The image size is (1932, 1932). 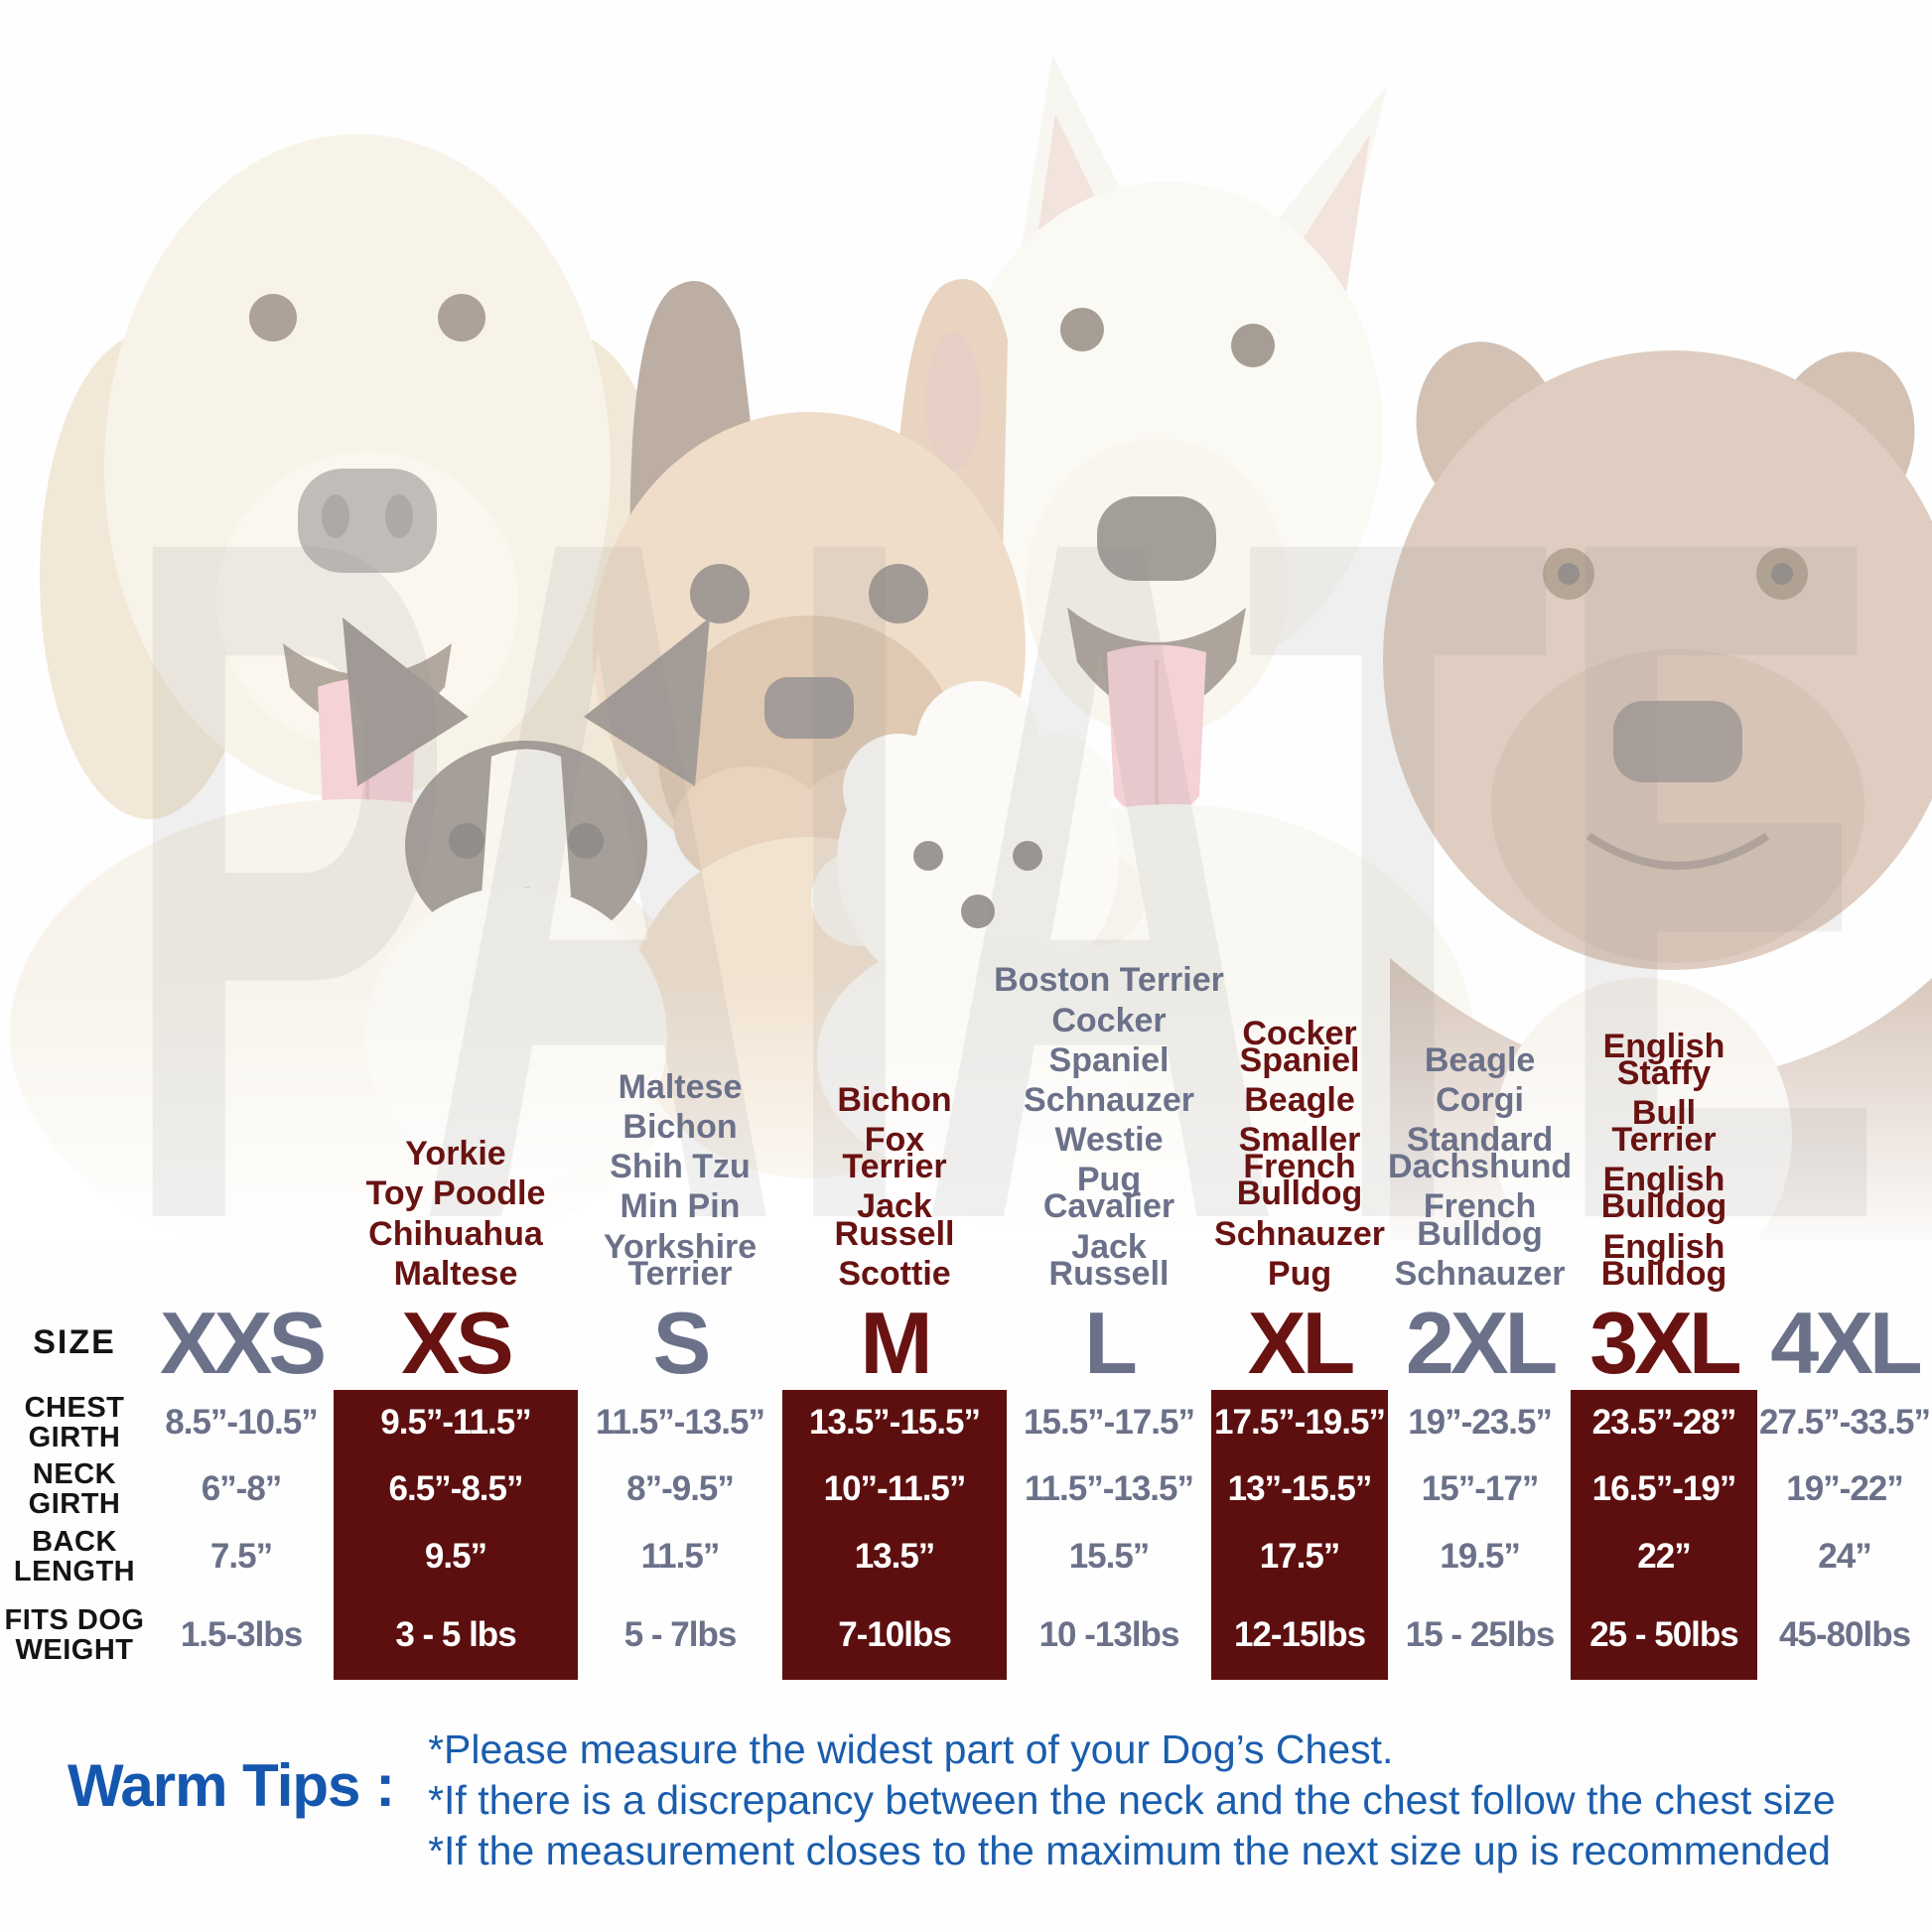 What do you see at coordinates (1664, 1059) in the screenshot?
I see `breed-name: English Staffy` at bounding box center [1664, 1059].